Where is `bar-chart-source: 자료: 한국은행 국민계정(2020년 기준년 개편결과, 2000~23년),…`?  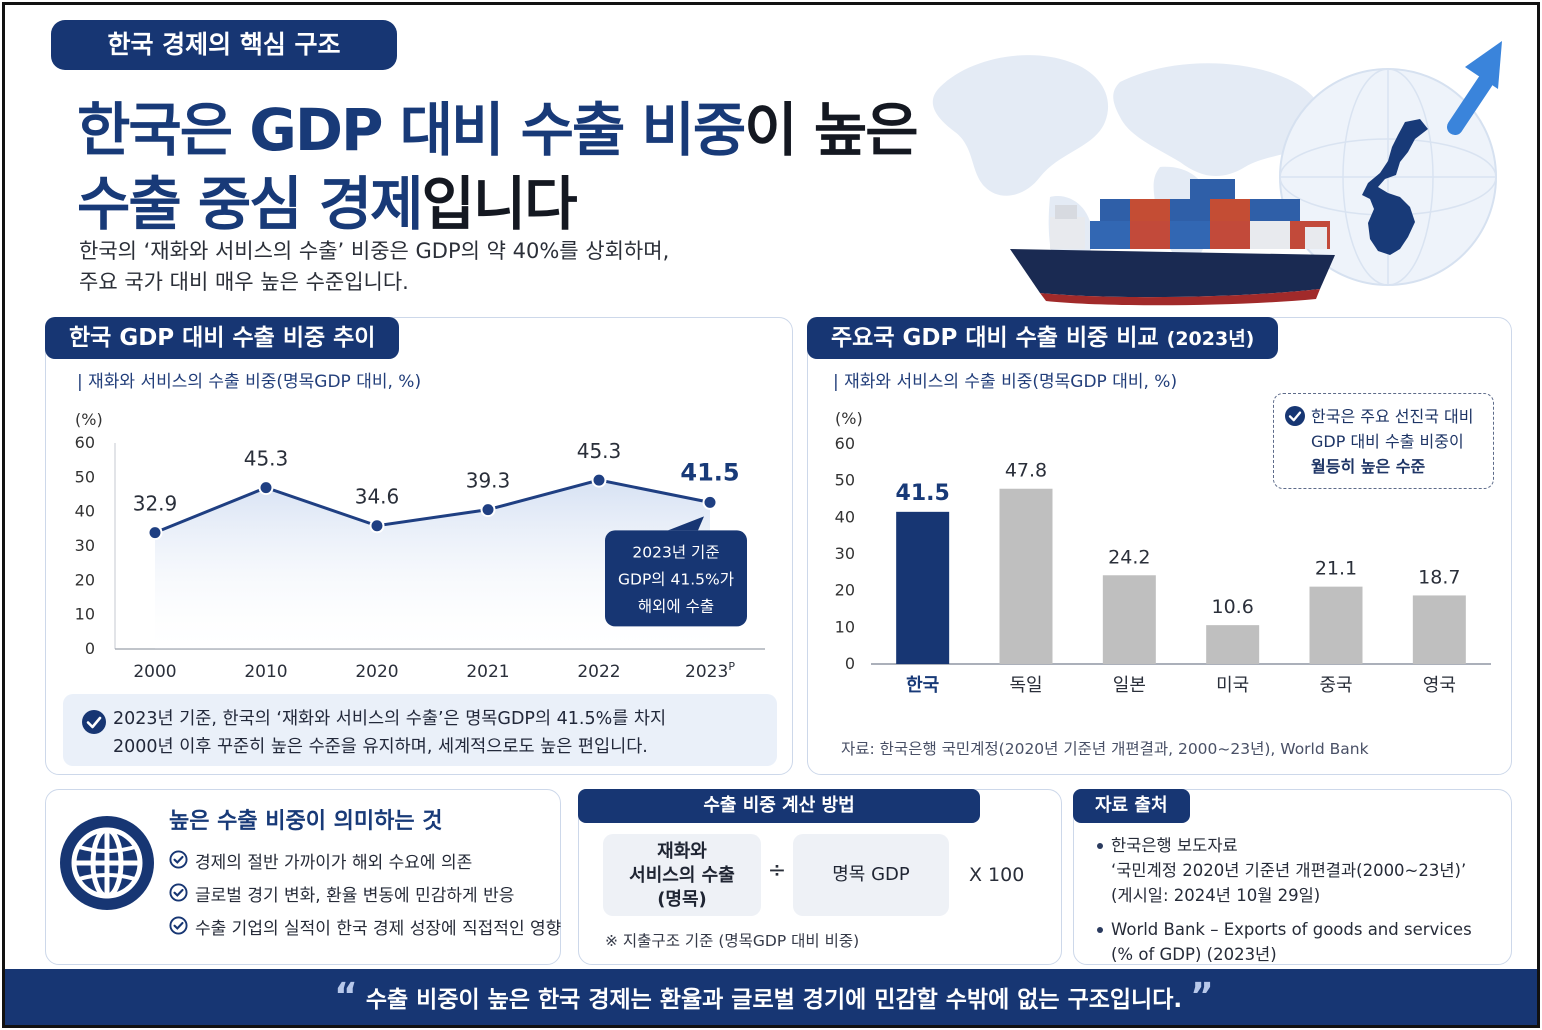
bar-chart-source: 자료: 한국은행 국민계정(2020년 기준년 개편결과, 2000~23년),… is located at coordinates (1105, 749).